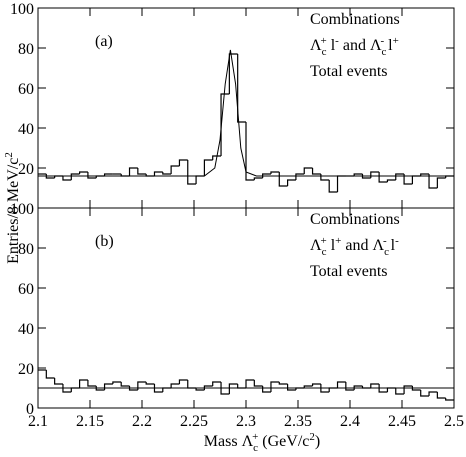 The height and width of the screenshot is (457, 466). I want to click on panel-label: (b), so click(104, 241).